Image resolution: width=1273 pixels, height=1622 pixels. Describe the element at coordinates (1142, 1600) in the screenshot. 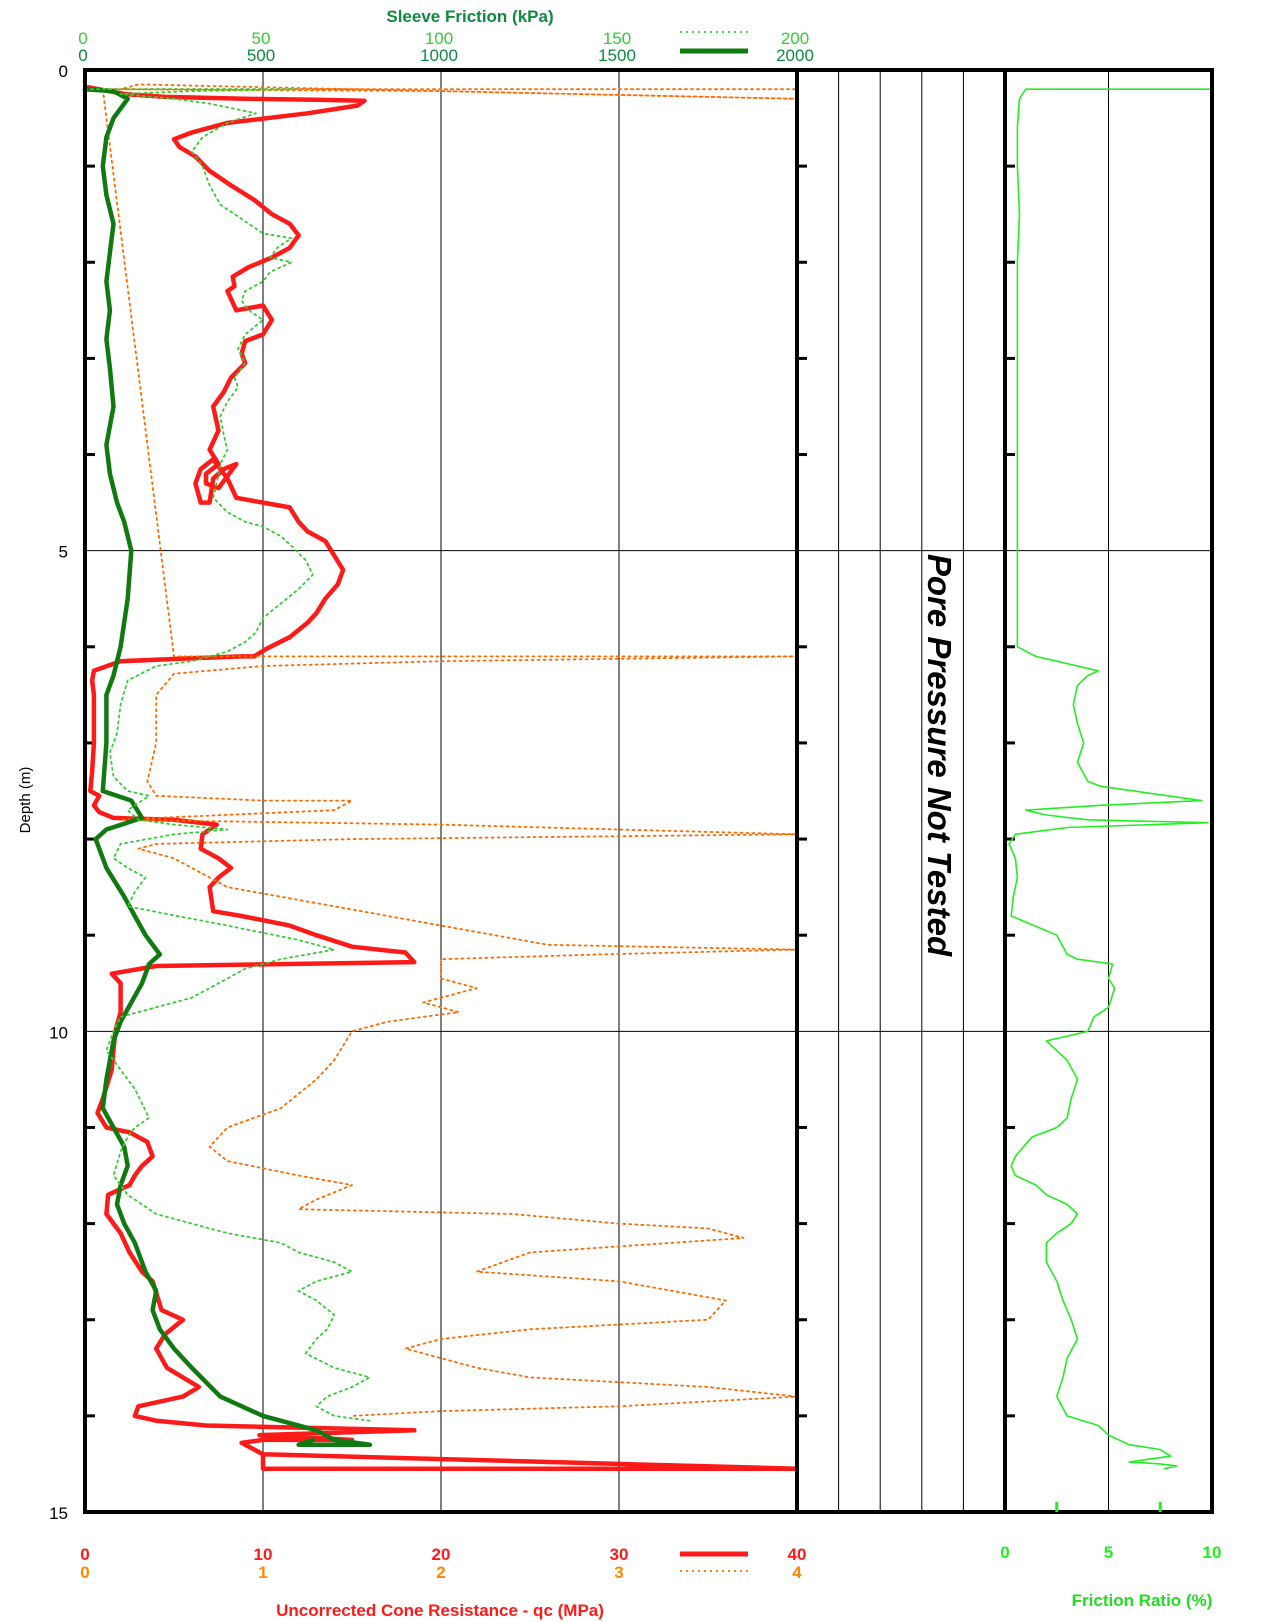

I see `friction-ratio-title: Friction Ratio (%)` at that location.